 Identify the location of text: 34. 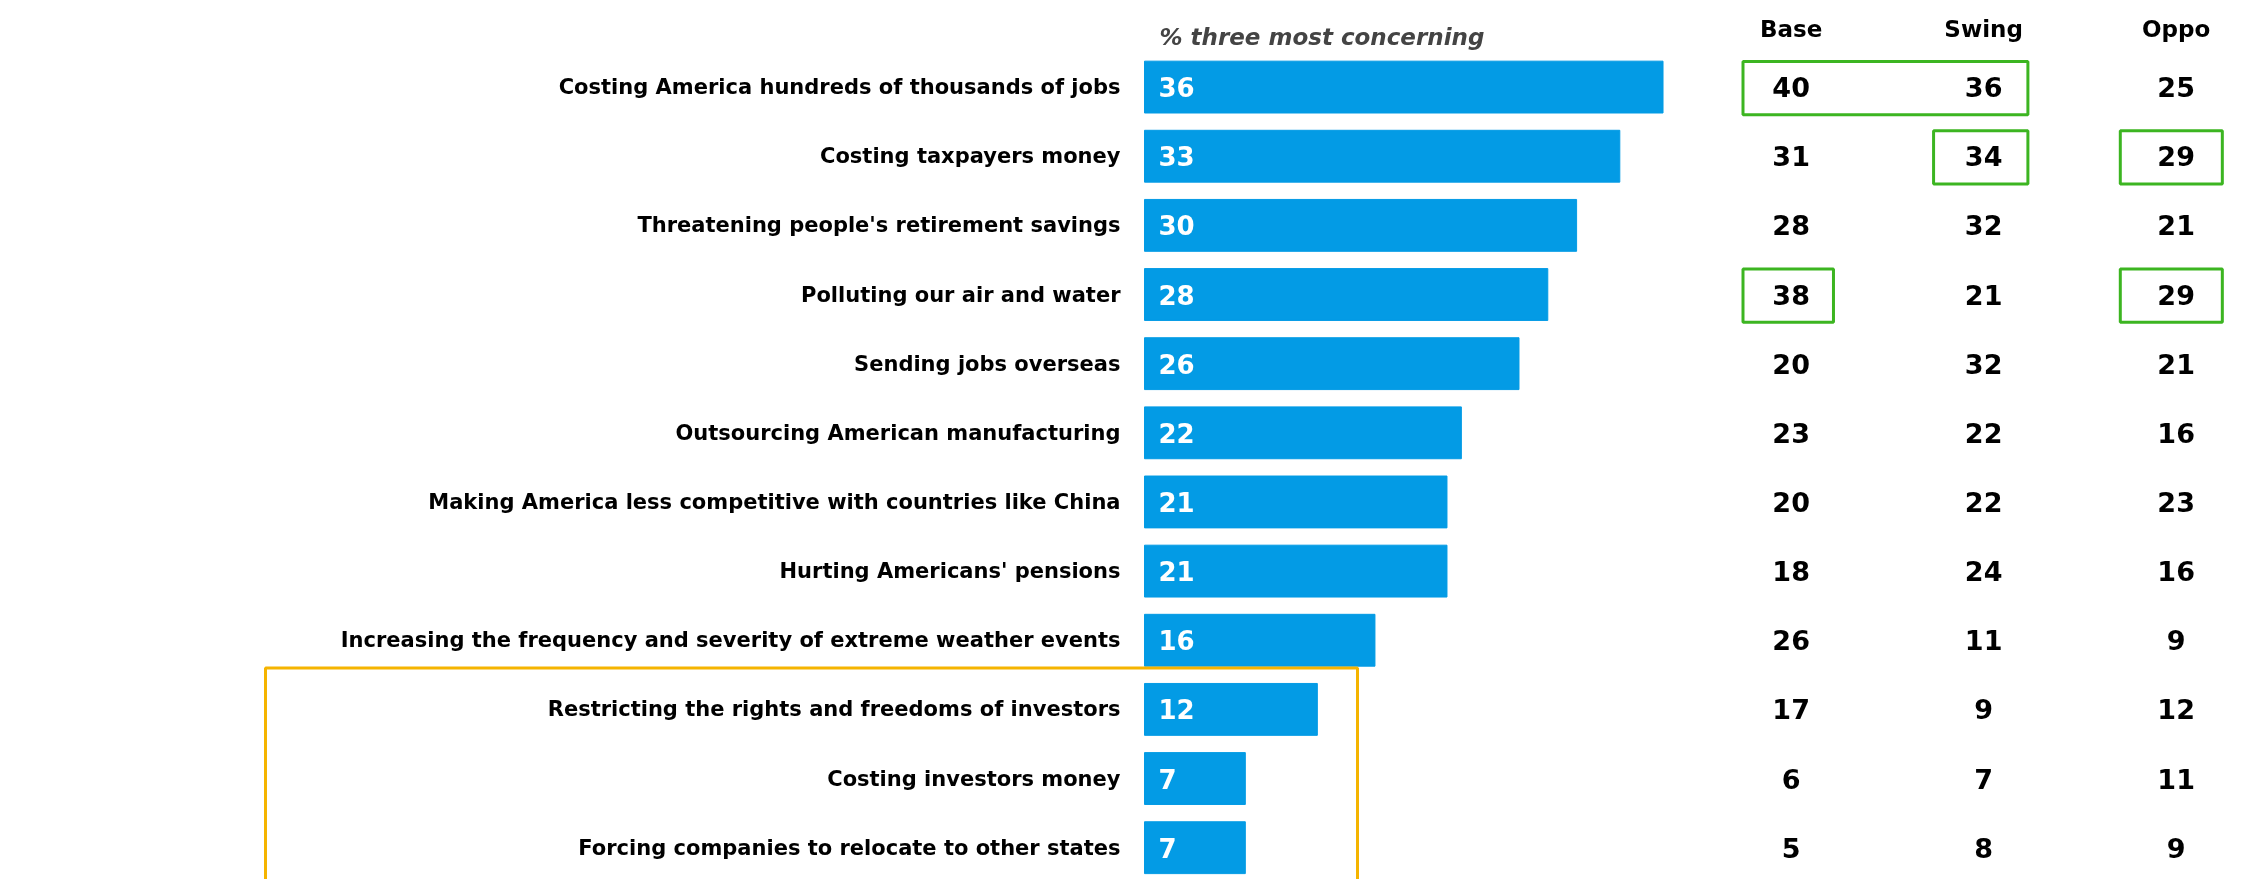
(1983, 157).